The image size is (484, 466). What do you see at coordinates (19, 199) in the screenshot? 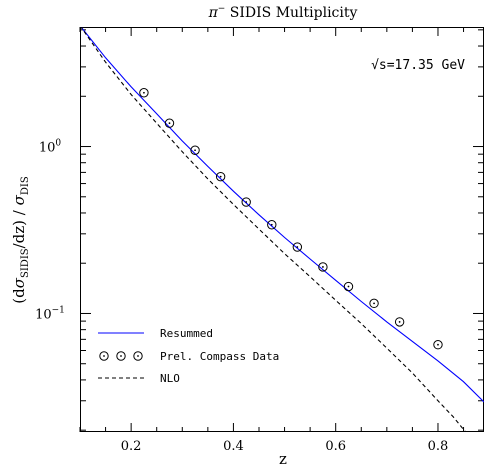
I see `y-axis-label-sigma2: σ` at bounding box center [19, 199].